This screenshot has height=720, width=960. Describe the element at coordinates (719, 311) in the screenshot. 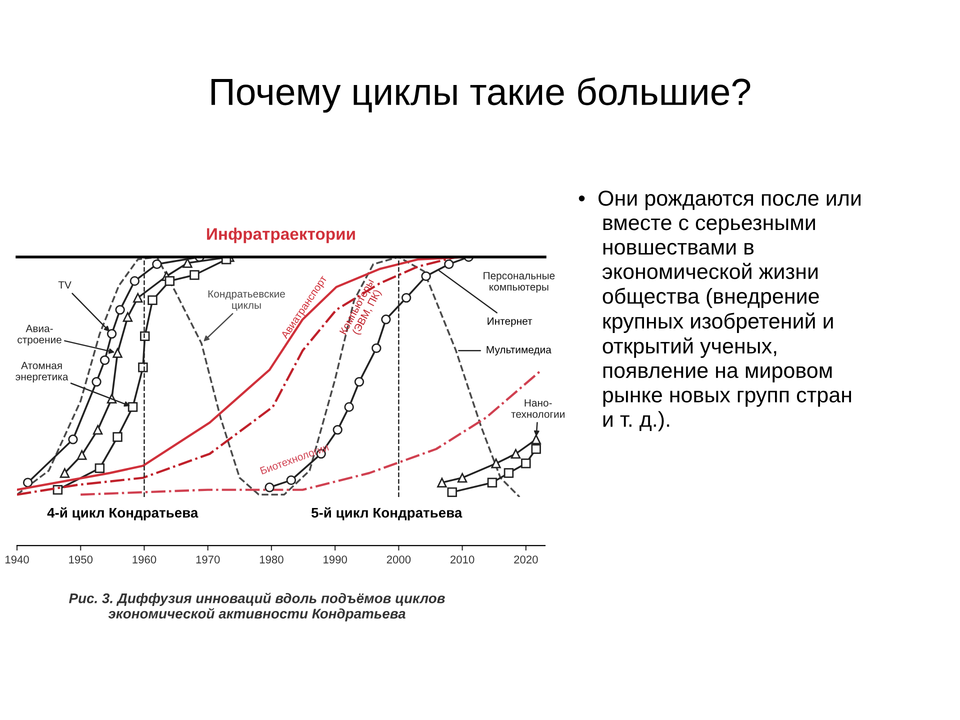

I see `text: • Они рождаются после или вместе с серьезными новшествами в экономической жизни общества (внедрение крупных изобретений и открытий ученых, появление на мировом рынке новых групп стран и т. д.).` at that location.